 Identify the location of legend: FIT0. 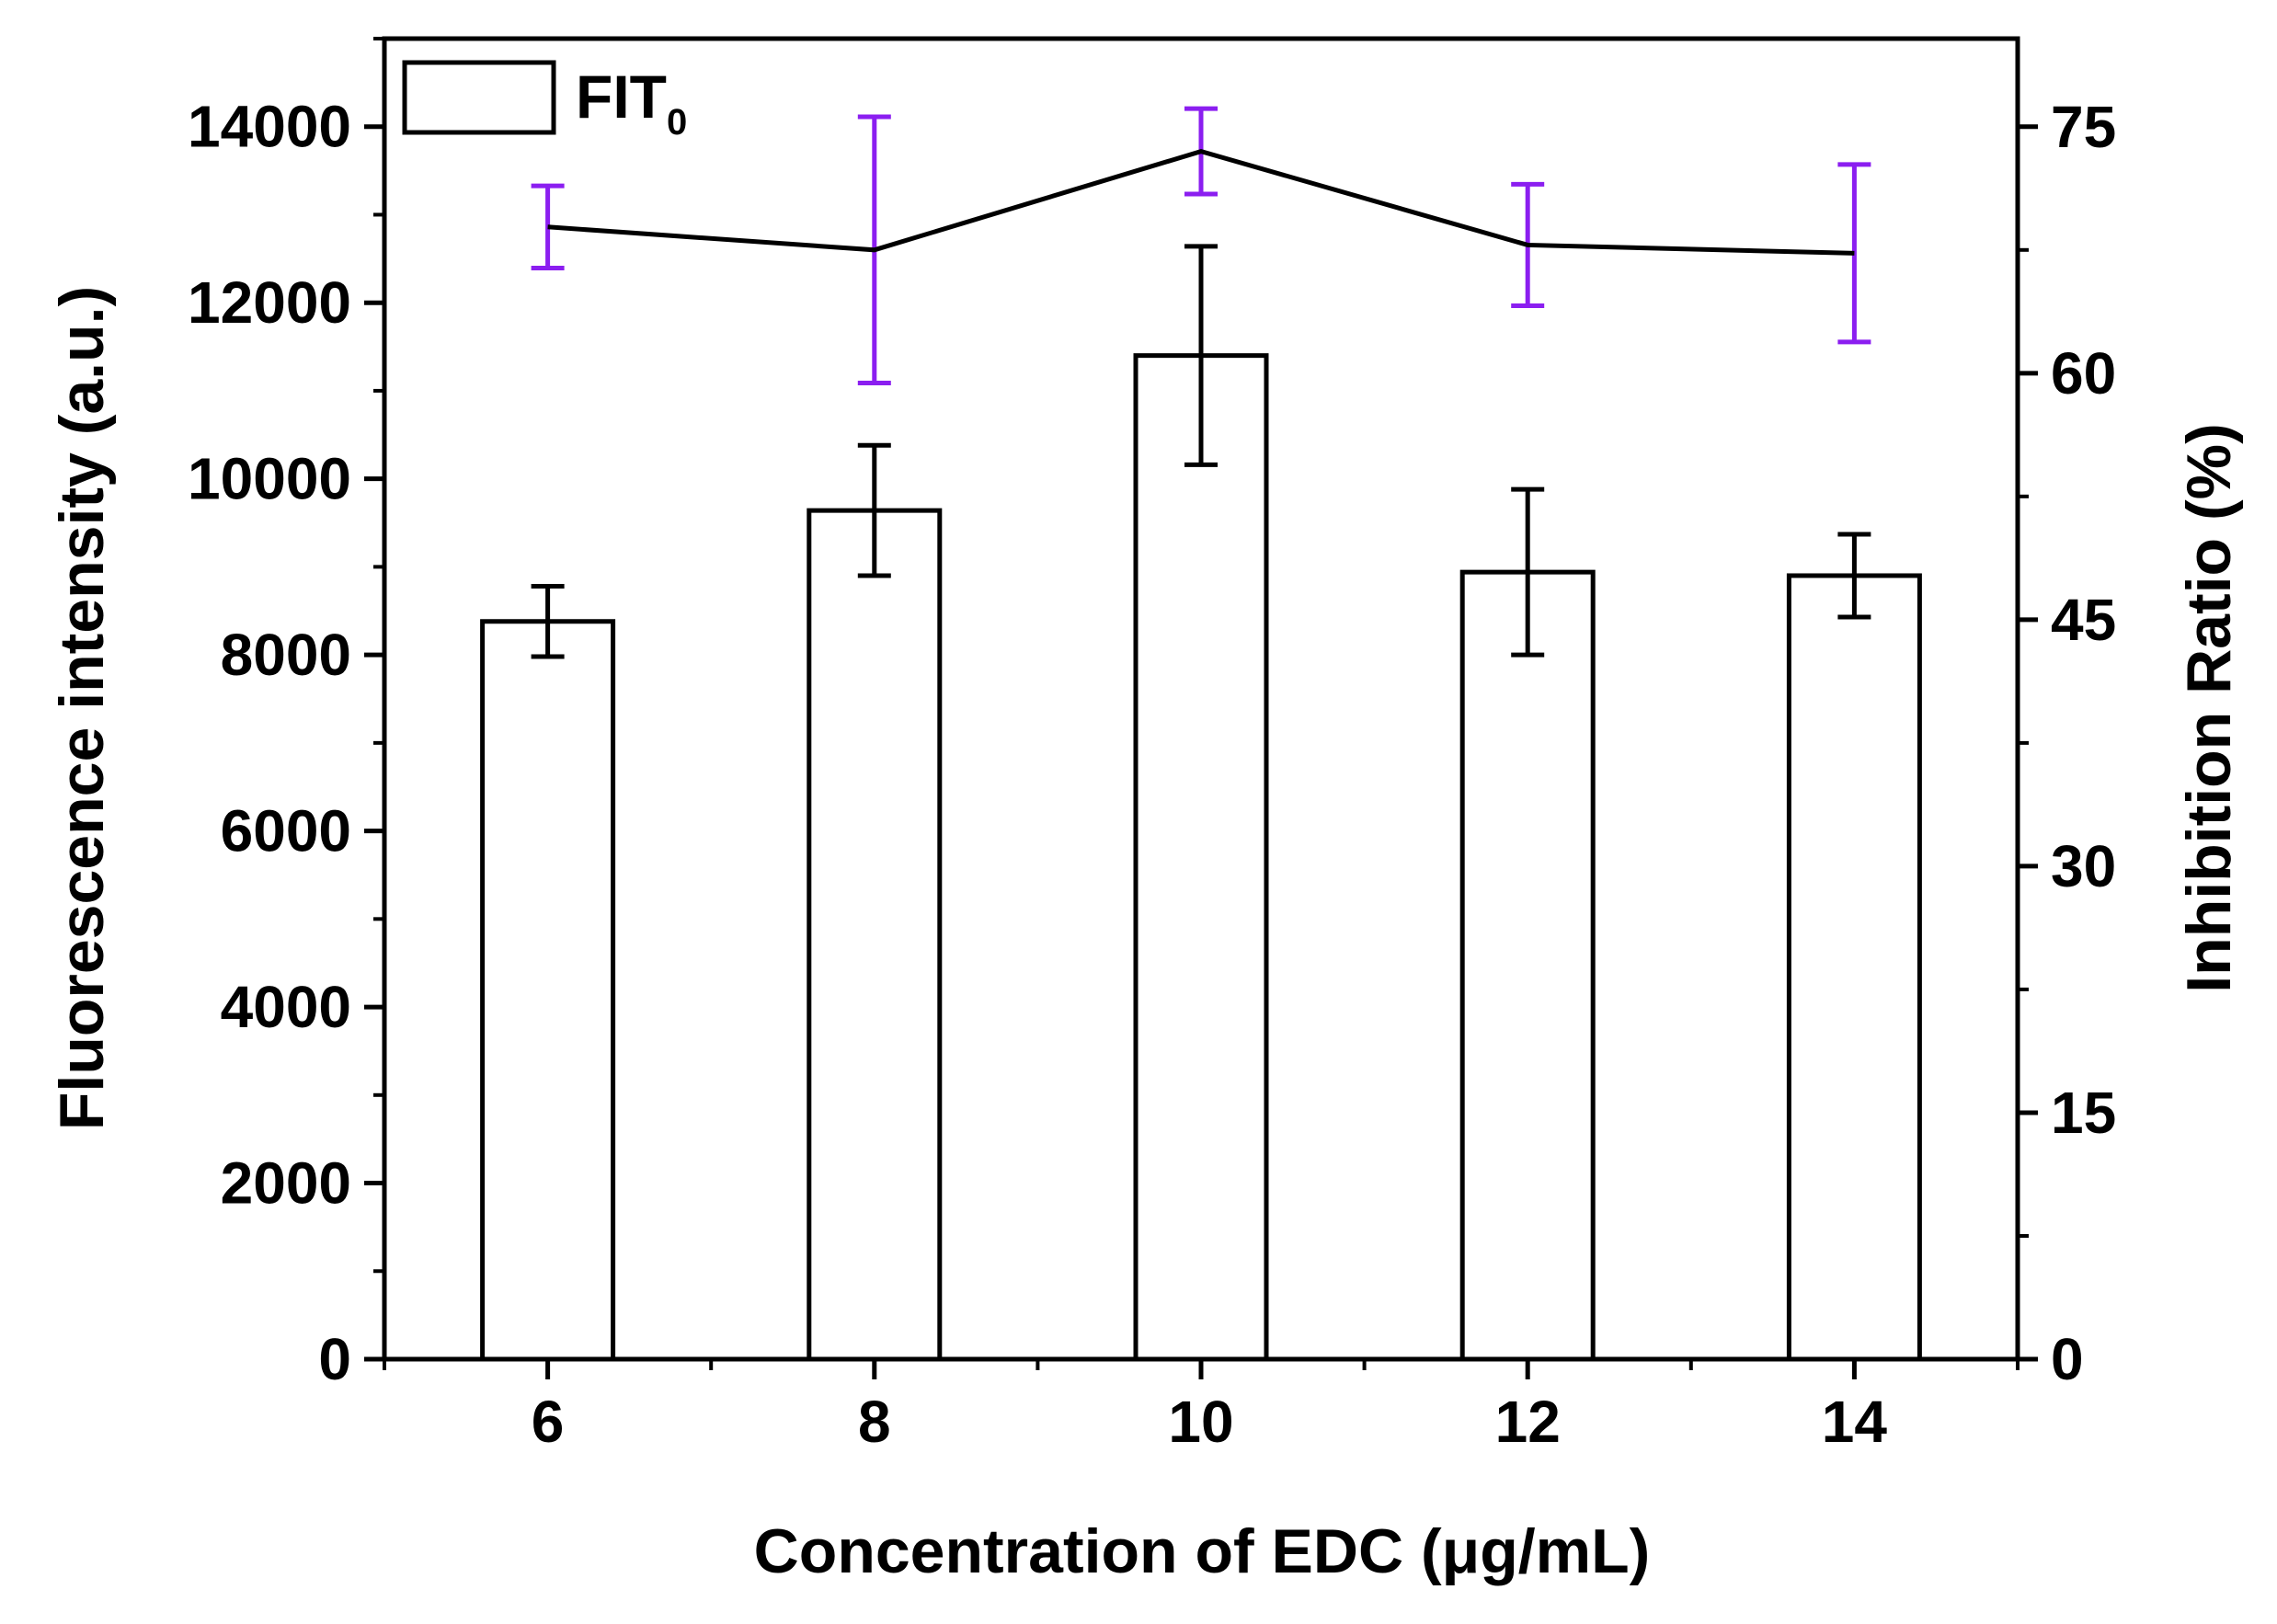
(544, 102).